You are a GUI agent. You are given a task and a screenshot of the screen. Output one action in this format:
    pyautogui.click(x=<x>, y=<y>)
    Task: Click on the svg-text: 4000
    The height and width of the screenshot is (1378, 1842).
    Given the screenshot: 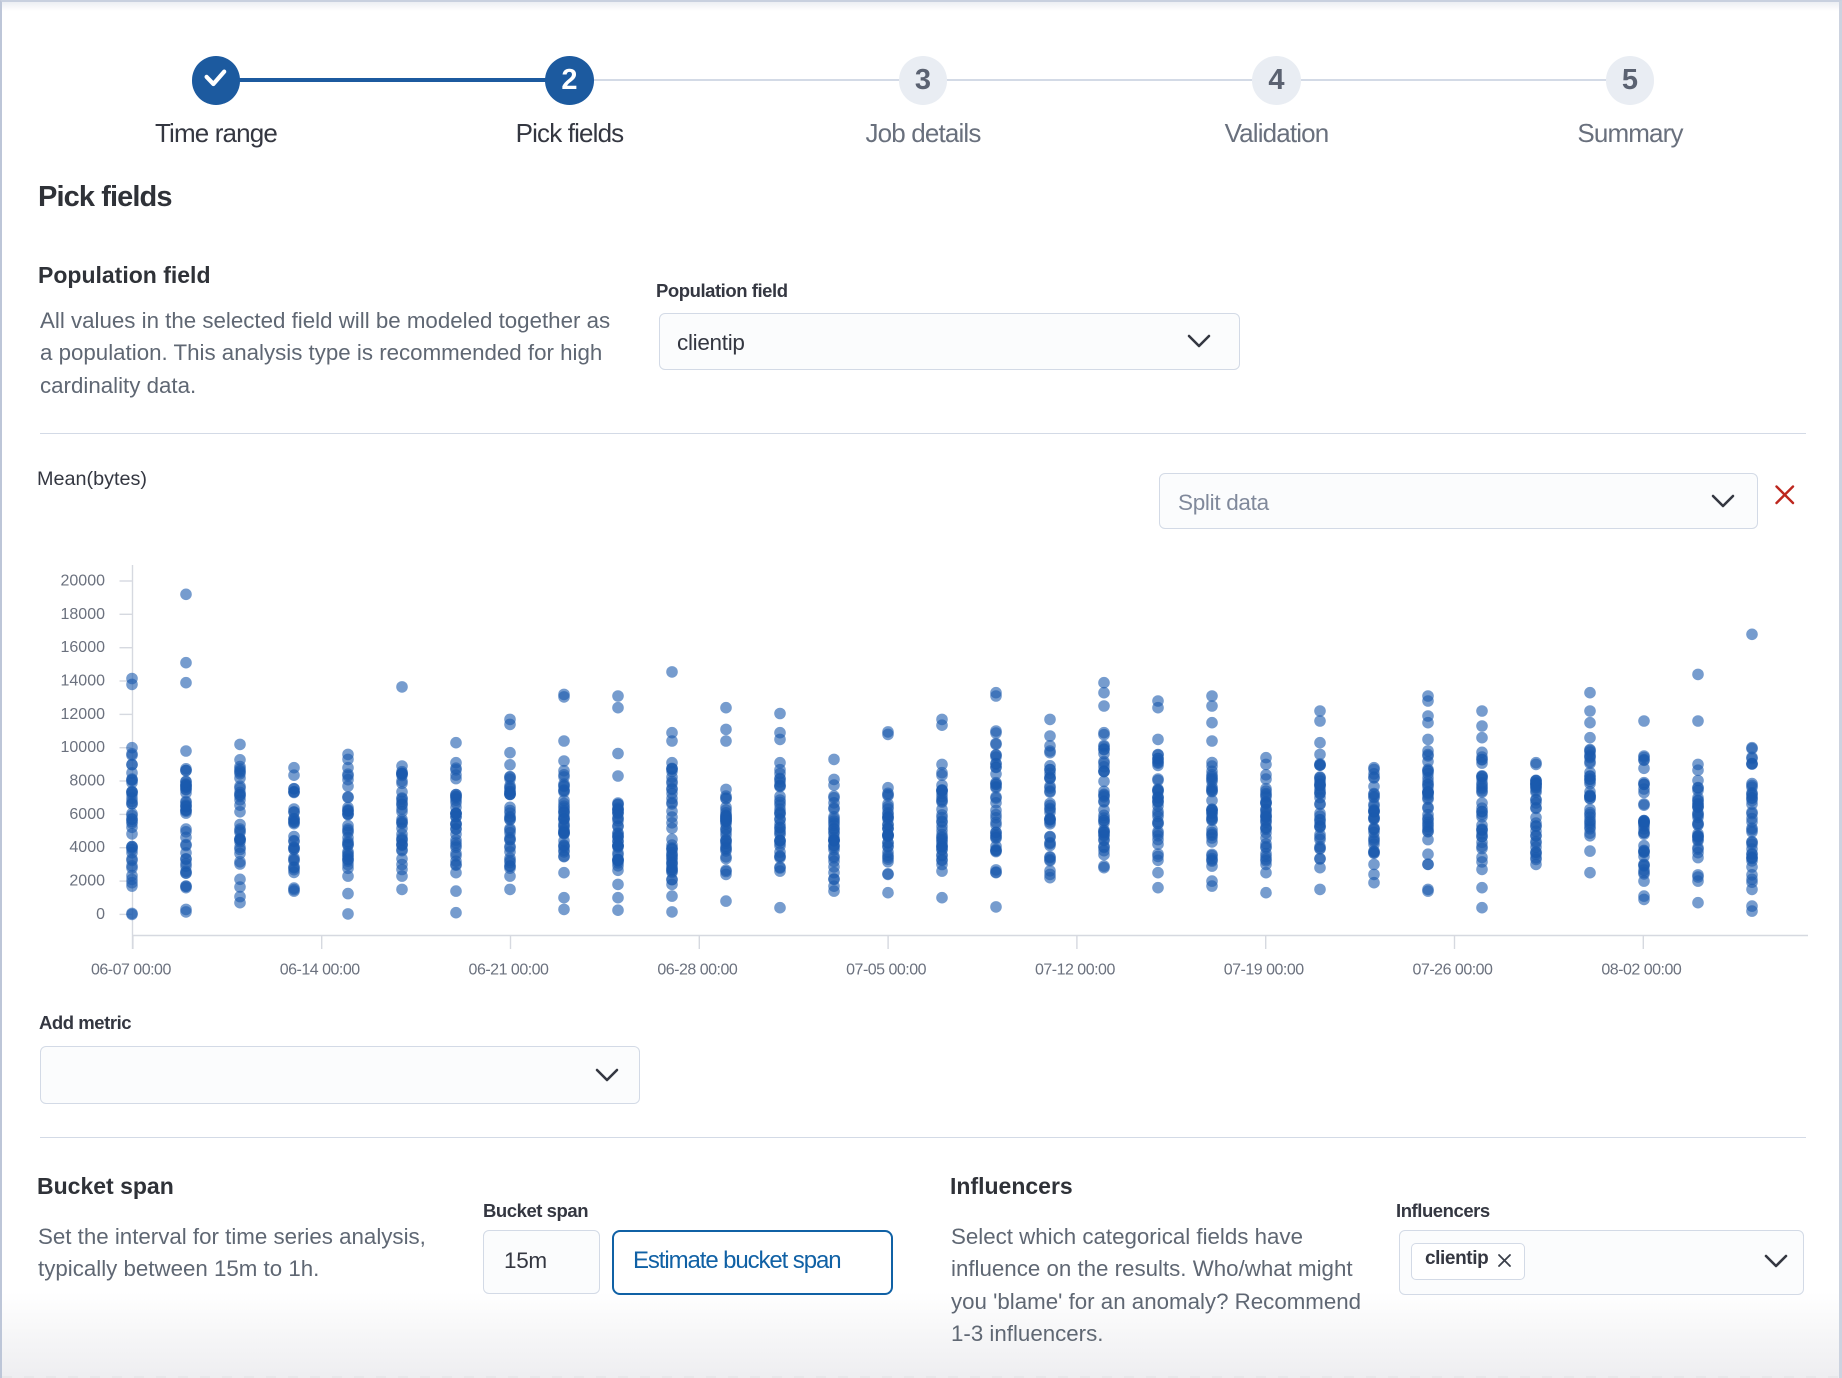 What is the action you would take?
    pyautogui.click(x=87, y=847)
    